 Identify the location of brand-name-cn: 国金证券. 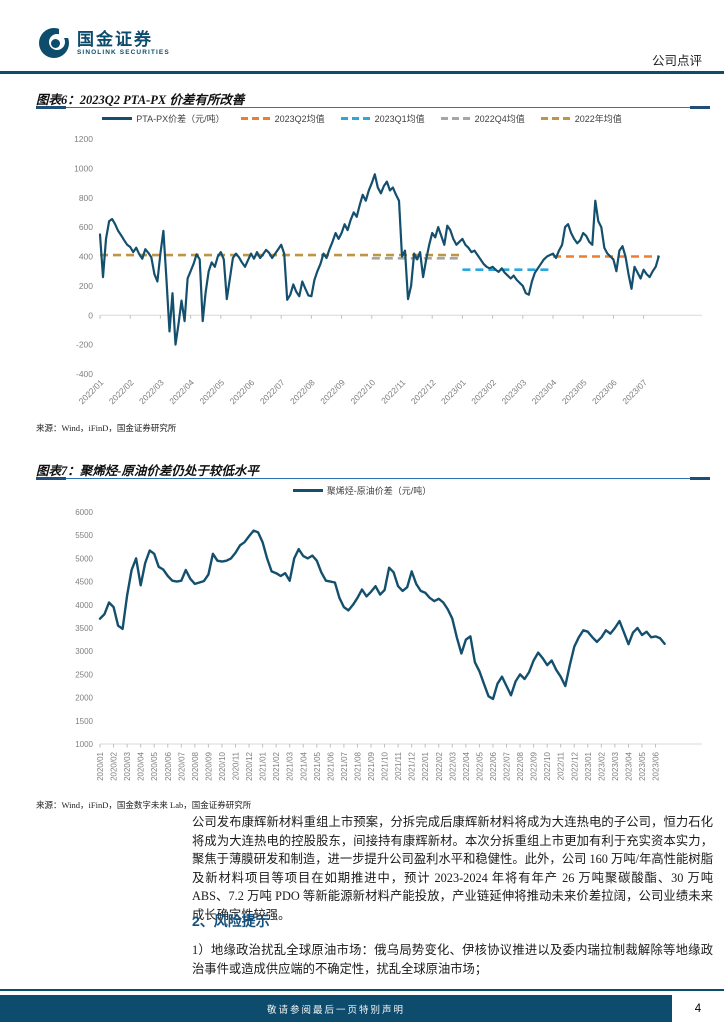
(115, 39).